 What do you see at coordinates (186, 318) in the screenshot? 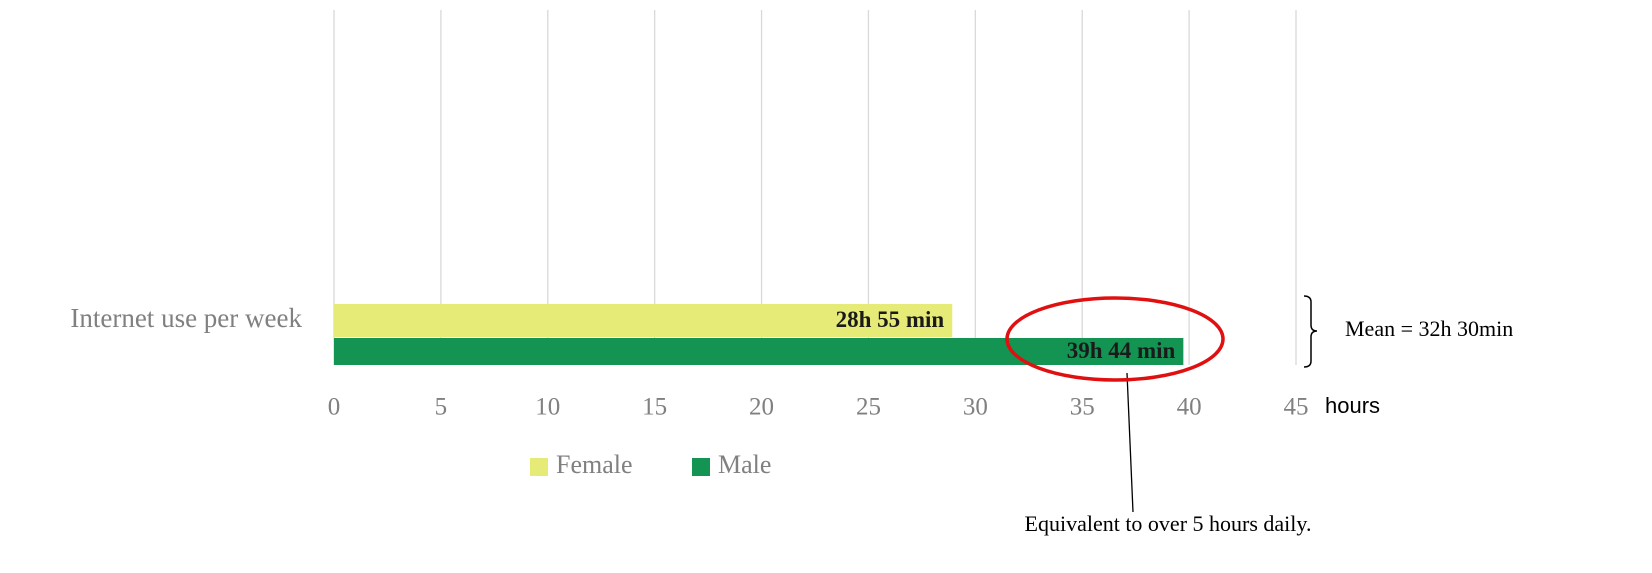
I see `y-tick-label: Internet use per week` at bounding box center [186, 318].